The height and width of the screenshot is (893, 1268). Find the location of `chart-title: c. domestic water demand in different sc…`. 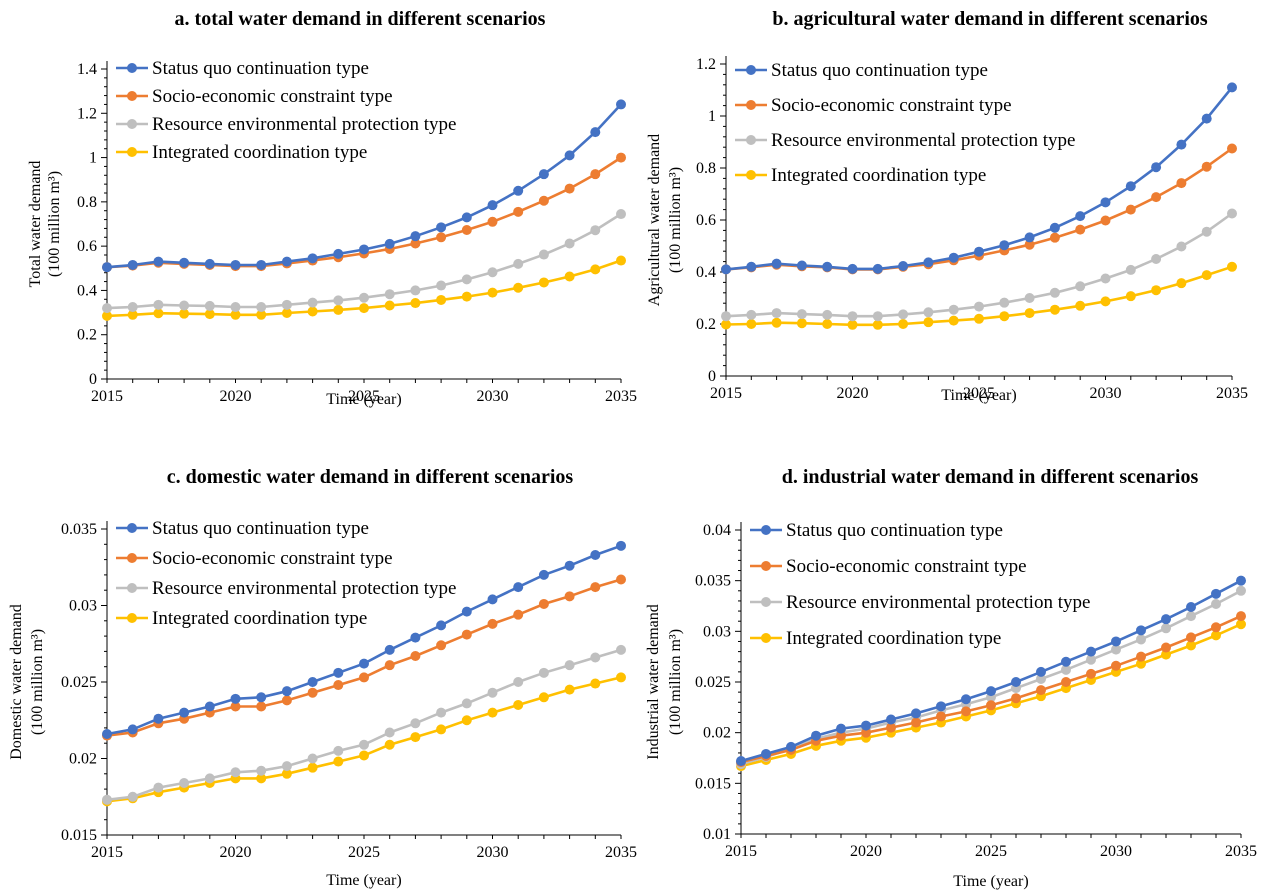

chart-title: c. domestic water demand in different sc… is located at coordinates (370, 477).